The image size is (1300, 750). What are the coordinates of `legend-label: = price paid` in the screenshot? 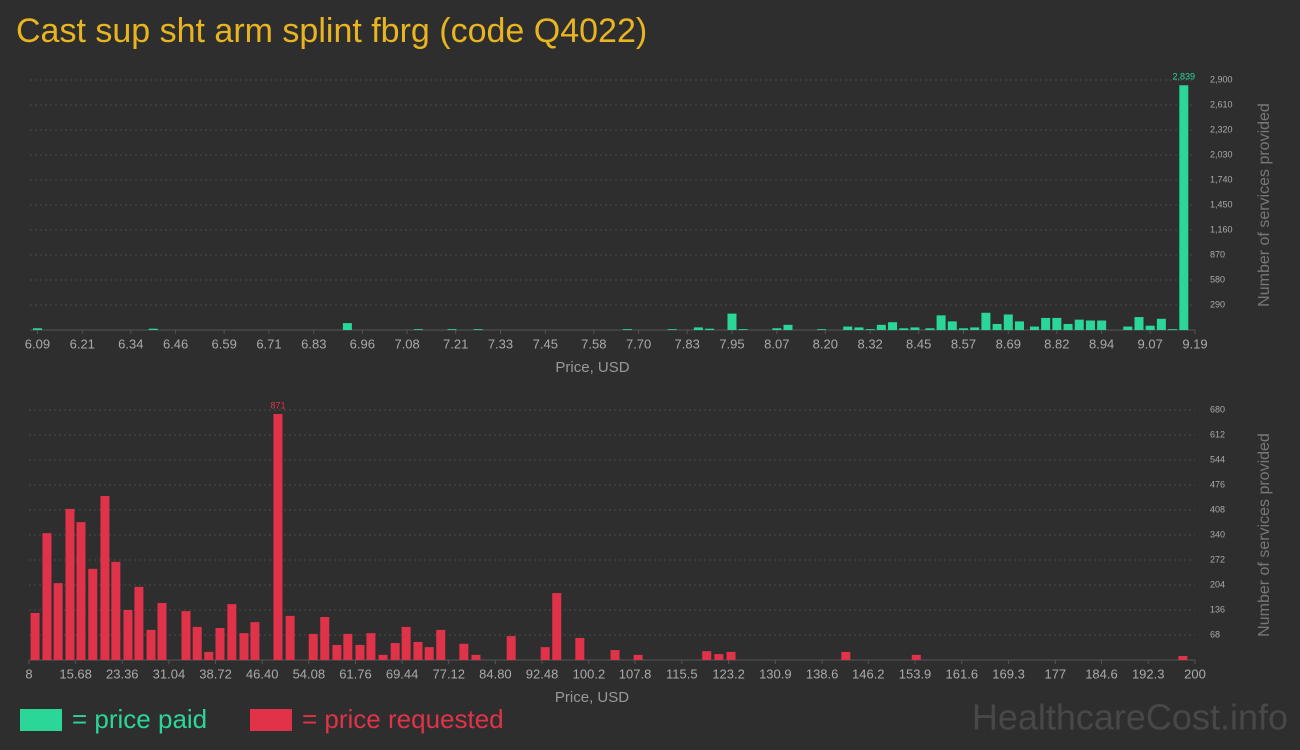 It's located at (139, 719).